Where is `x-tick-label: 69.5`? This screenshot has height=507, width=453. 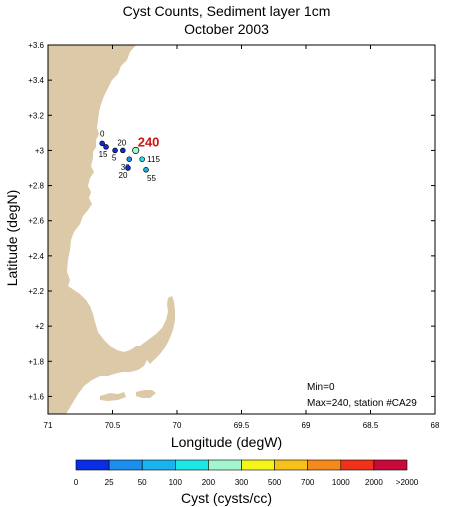
x-tick-label: 69.5 is located at coordinates (242, 425).